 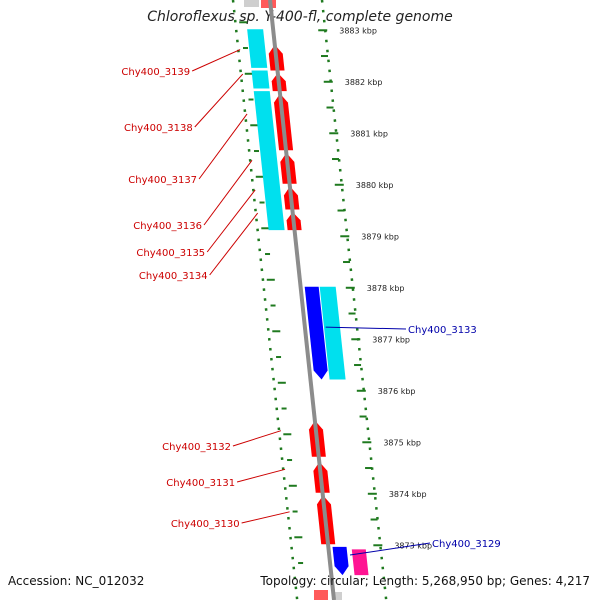 I want to click on gene-label: Chy400_3129, so click(x=466, y=544).